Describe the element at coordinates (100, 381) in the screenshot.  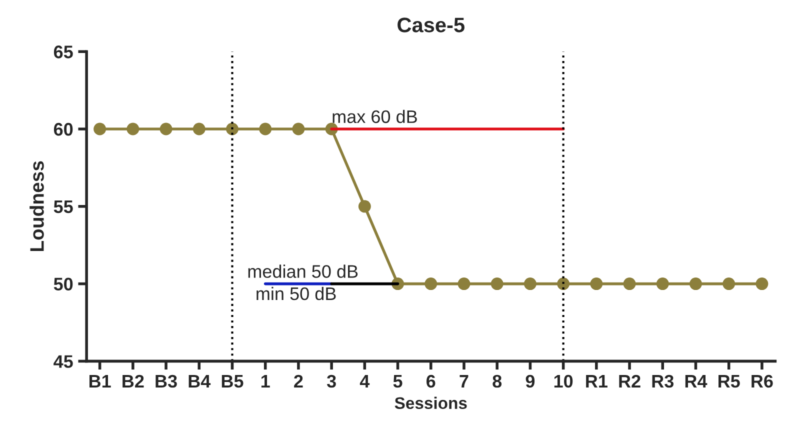
I see `x-tick-label: B1` at that location.